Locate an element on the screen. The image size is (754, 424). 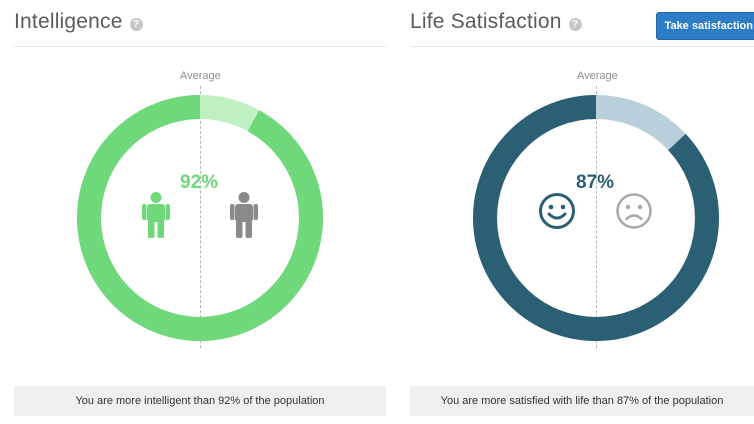
sad-face-icon is located at coordinates (634, 213).